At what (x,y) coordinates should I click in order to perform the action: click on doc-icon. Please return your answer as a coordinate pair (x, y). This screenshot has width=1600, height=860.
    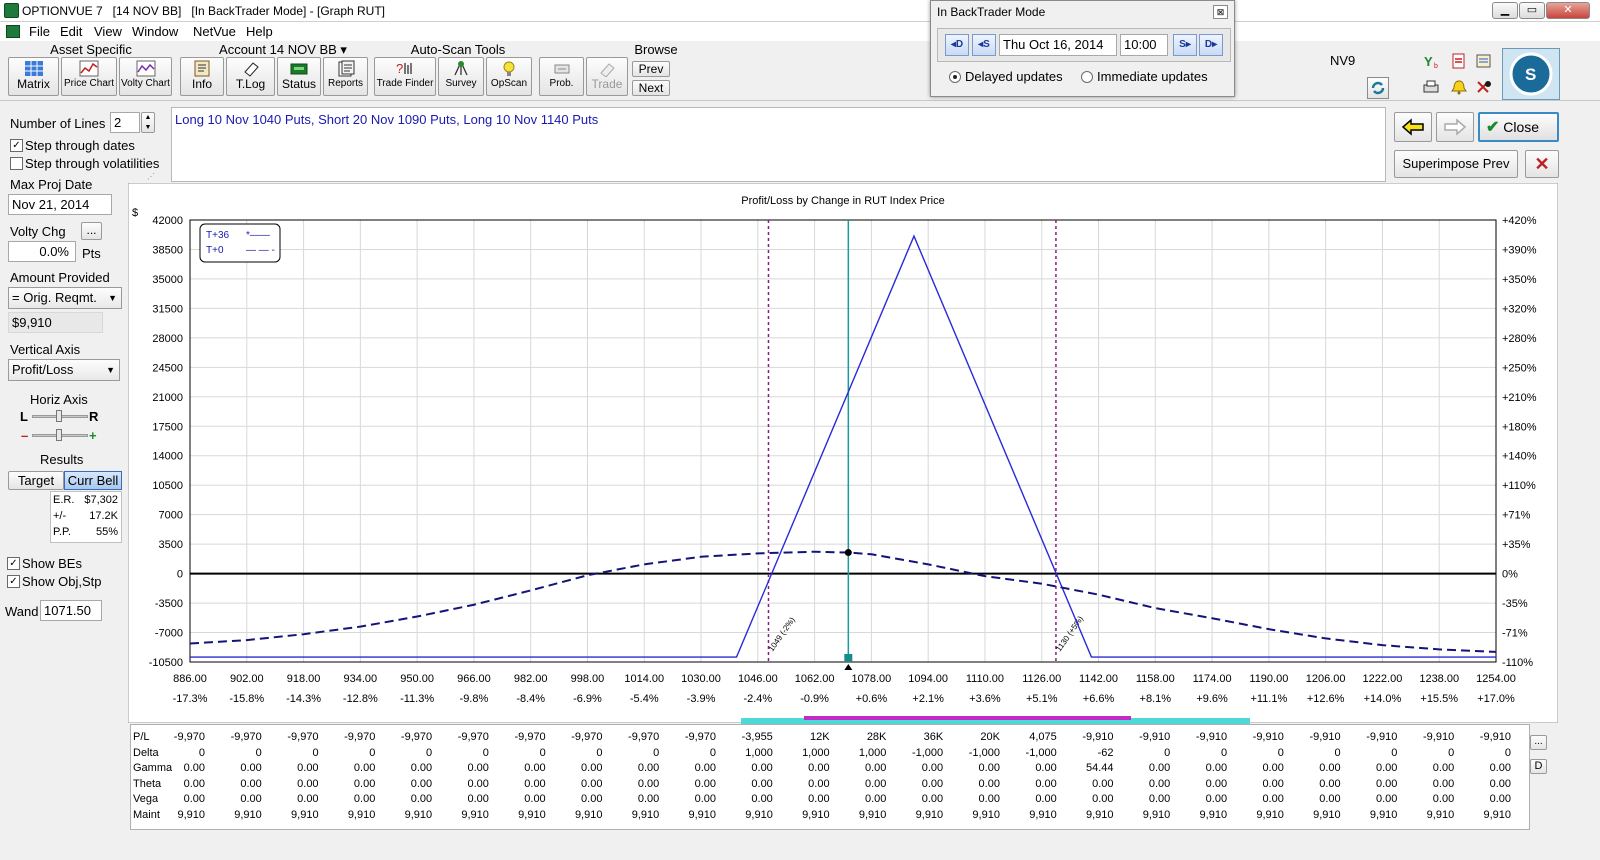
    Looking at the image, I should click on (13, 31).